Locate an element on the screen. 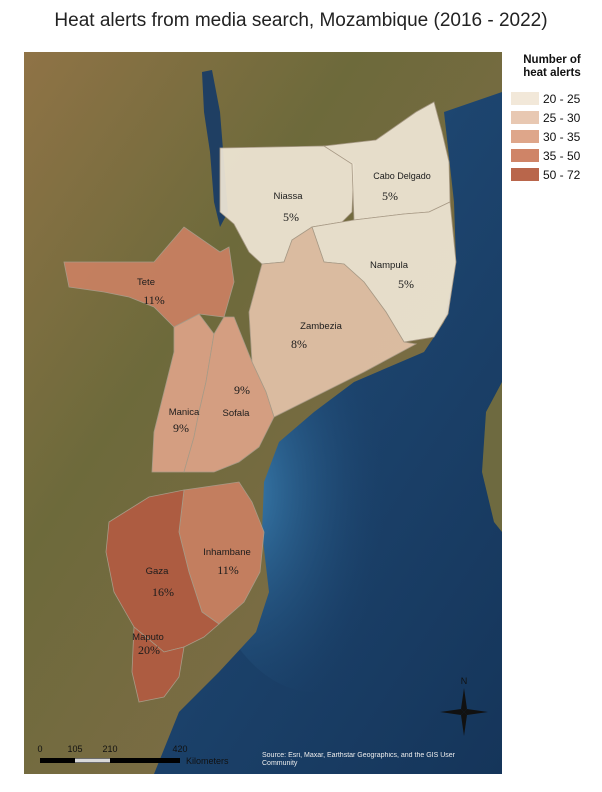 The width and height of the screenshot is (602, 792). pct-sofala: 9% is located at coordinates (242, 390).